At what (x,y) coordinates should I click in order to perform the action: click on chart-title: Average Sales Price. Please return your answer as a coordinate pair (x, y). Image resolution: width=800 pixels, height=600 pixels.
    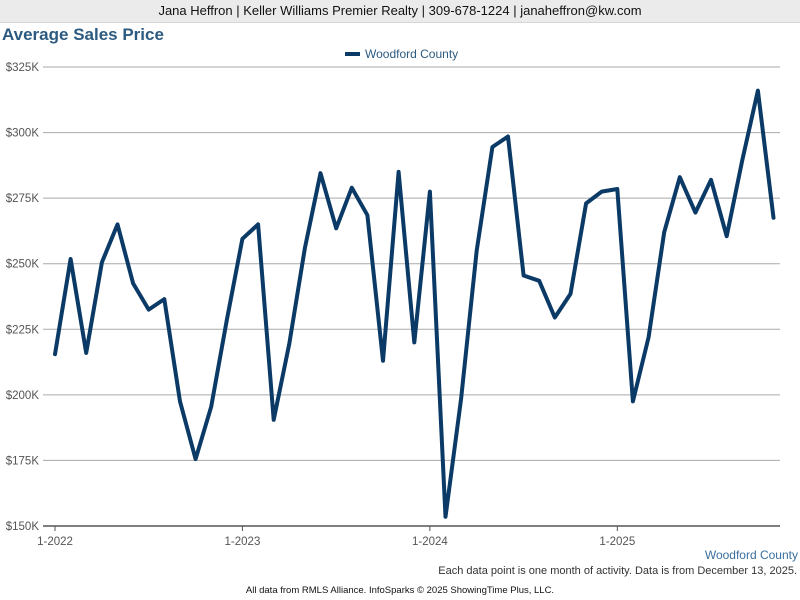
    Looking at the image, I should click on (83, 34).